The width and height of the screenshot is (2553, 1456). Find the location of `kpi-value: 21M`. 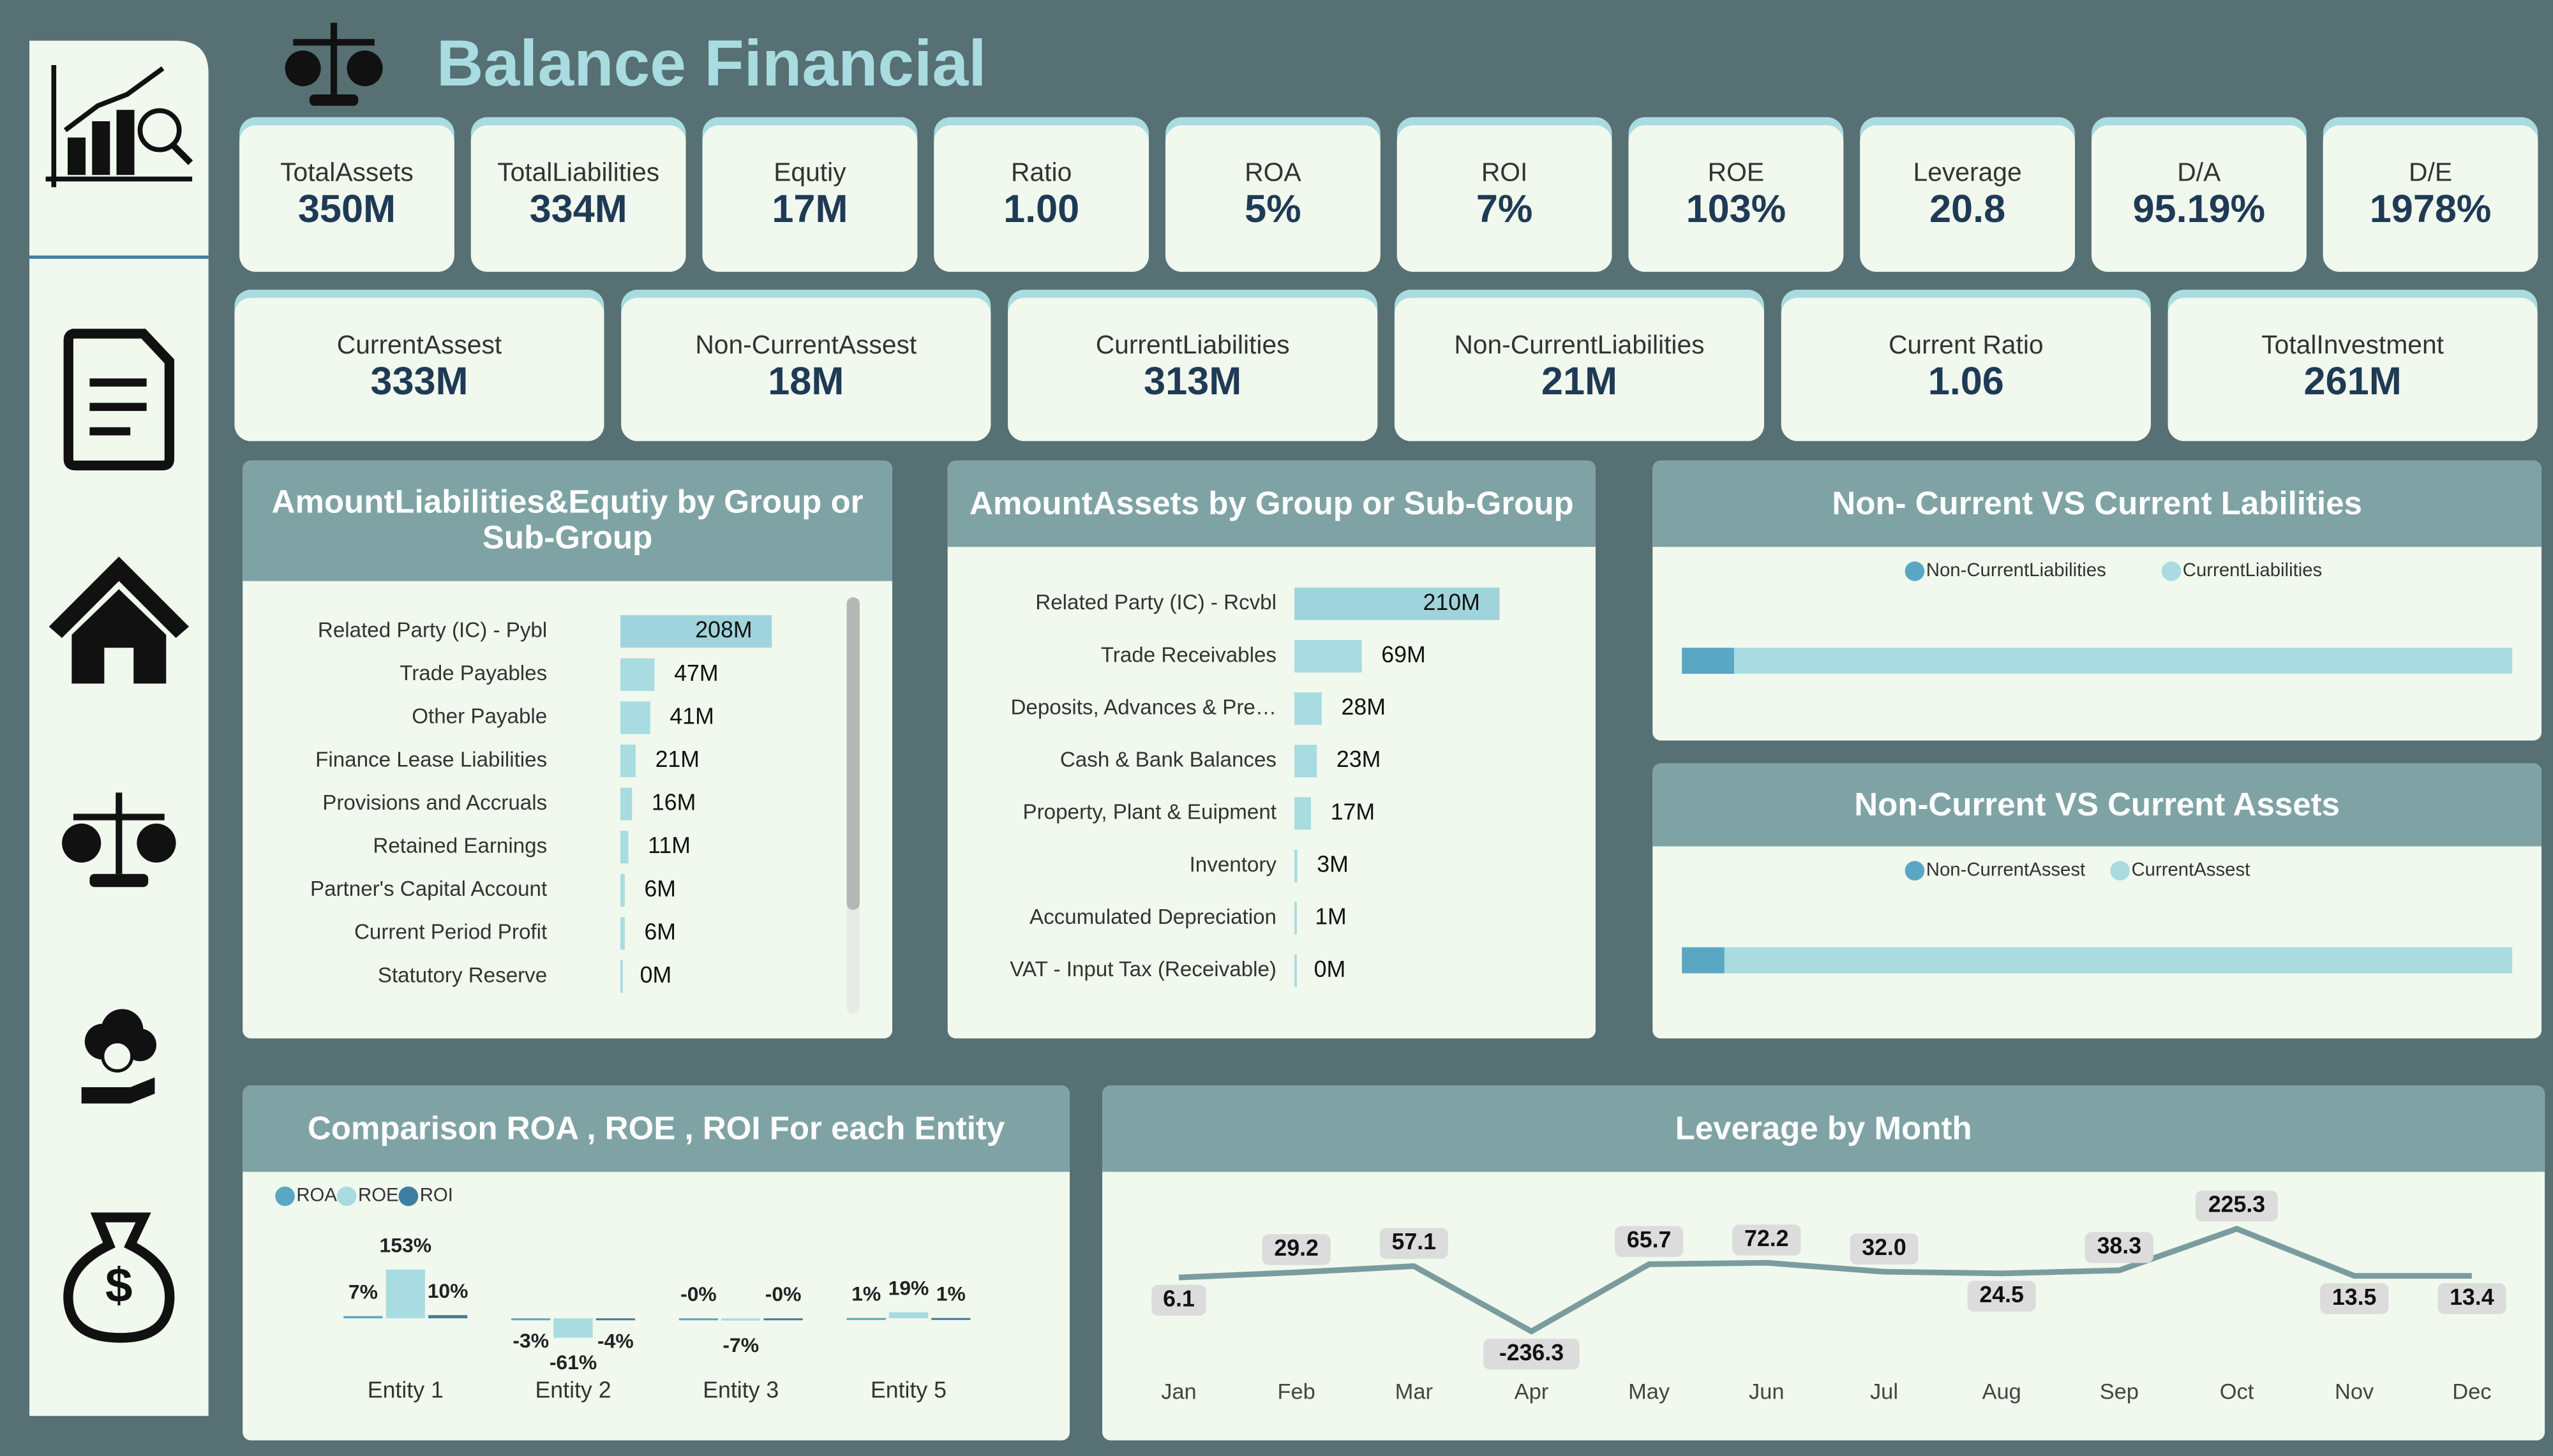

kpi-value: 21M is located at coordinates (1579, 381).